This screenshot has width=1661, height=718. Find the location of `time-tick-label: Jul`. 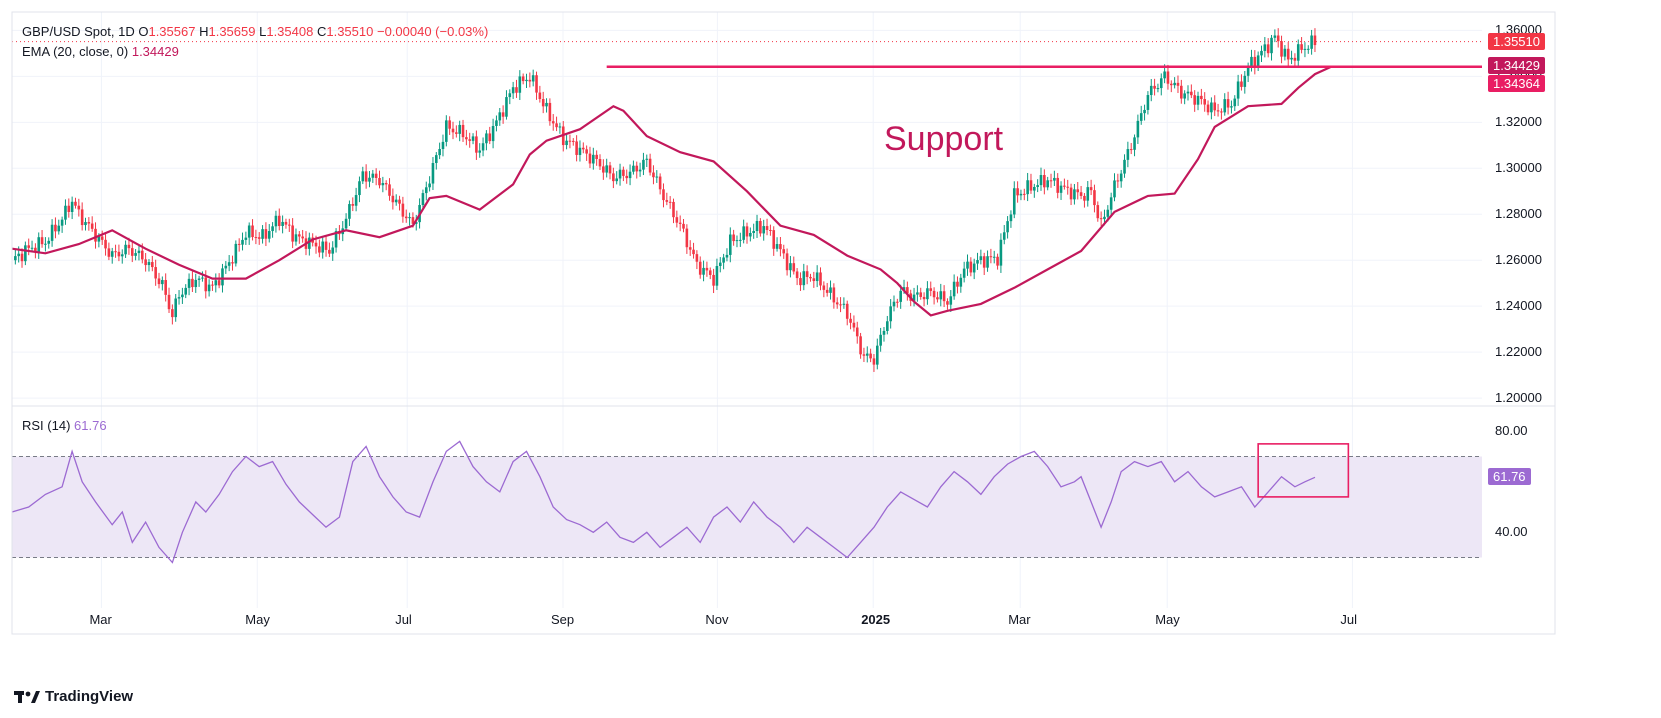

time-tick-label: Jul is located at coordinates (1349, 619).